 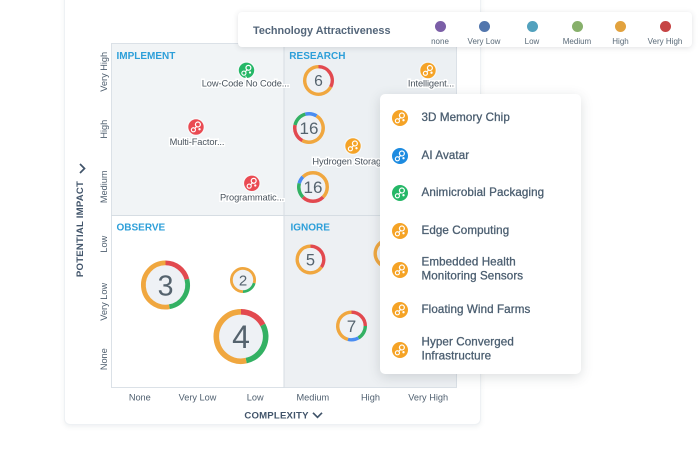 I want to click on svg-text: 7, so click(x=351, y=326).